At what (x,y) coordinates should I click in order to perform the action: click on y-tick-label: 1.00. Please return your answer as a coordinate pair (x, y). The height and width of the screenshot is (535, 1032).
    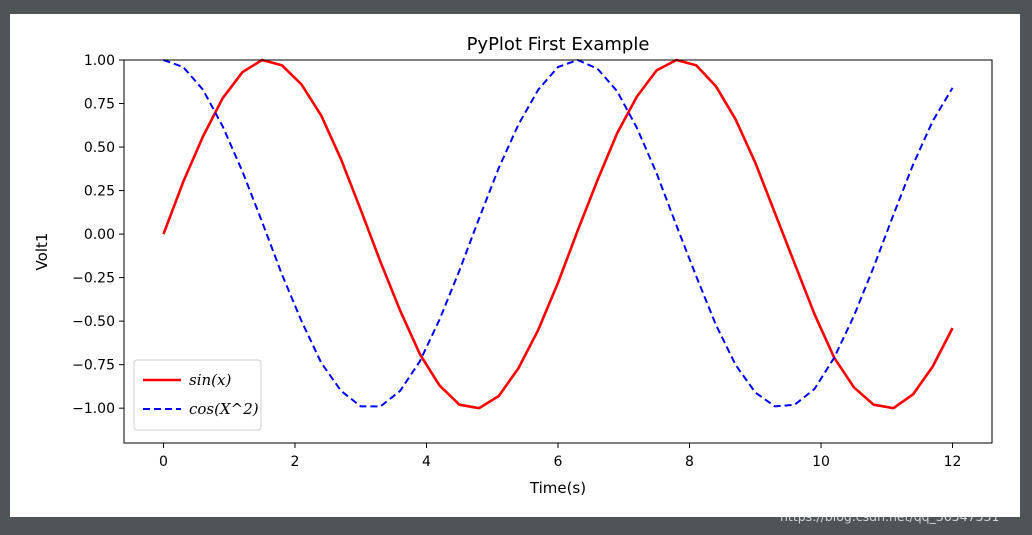
    Looking at the image, I should click on (99, 61).